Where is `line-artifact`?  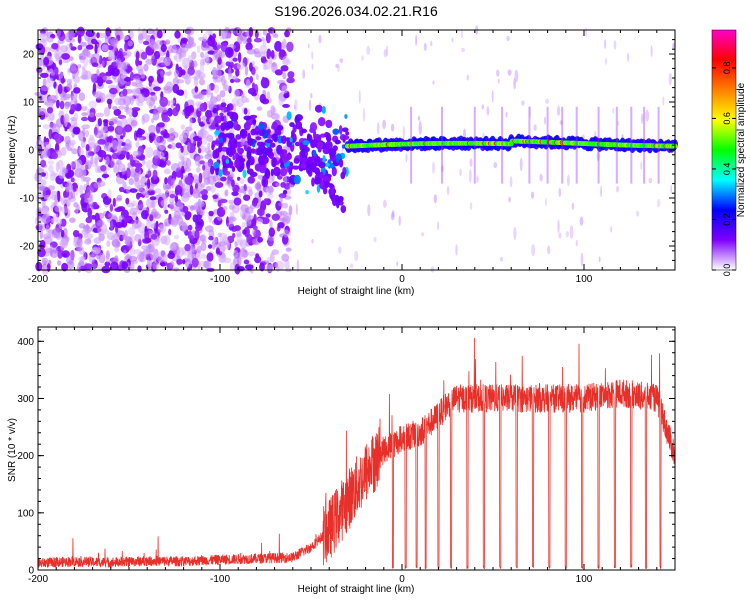
line-artifact is located at coordinates (576, 145).